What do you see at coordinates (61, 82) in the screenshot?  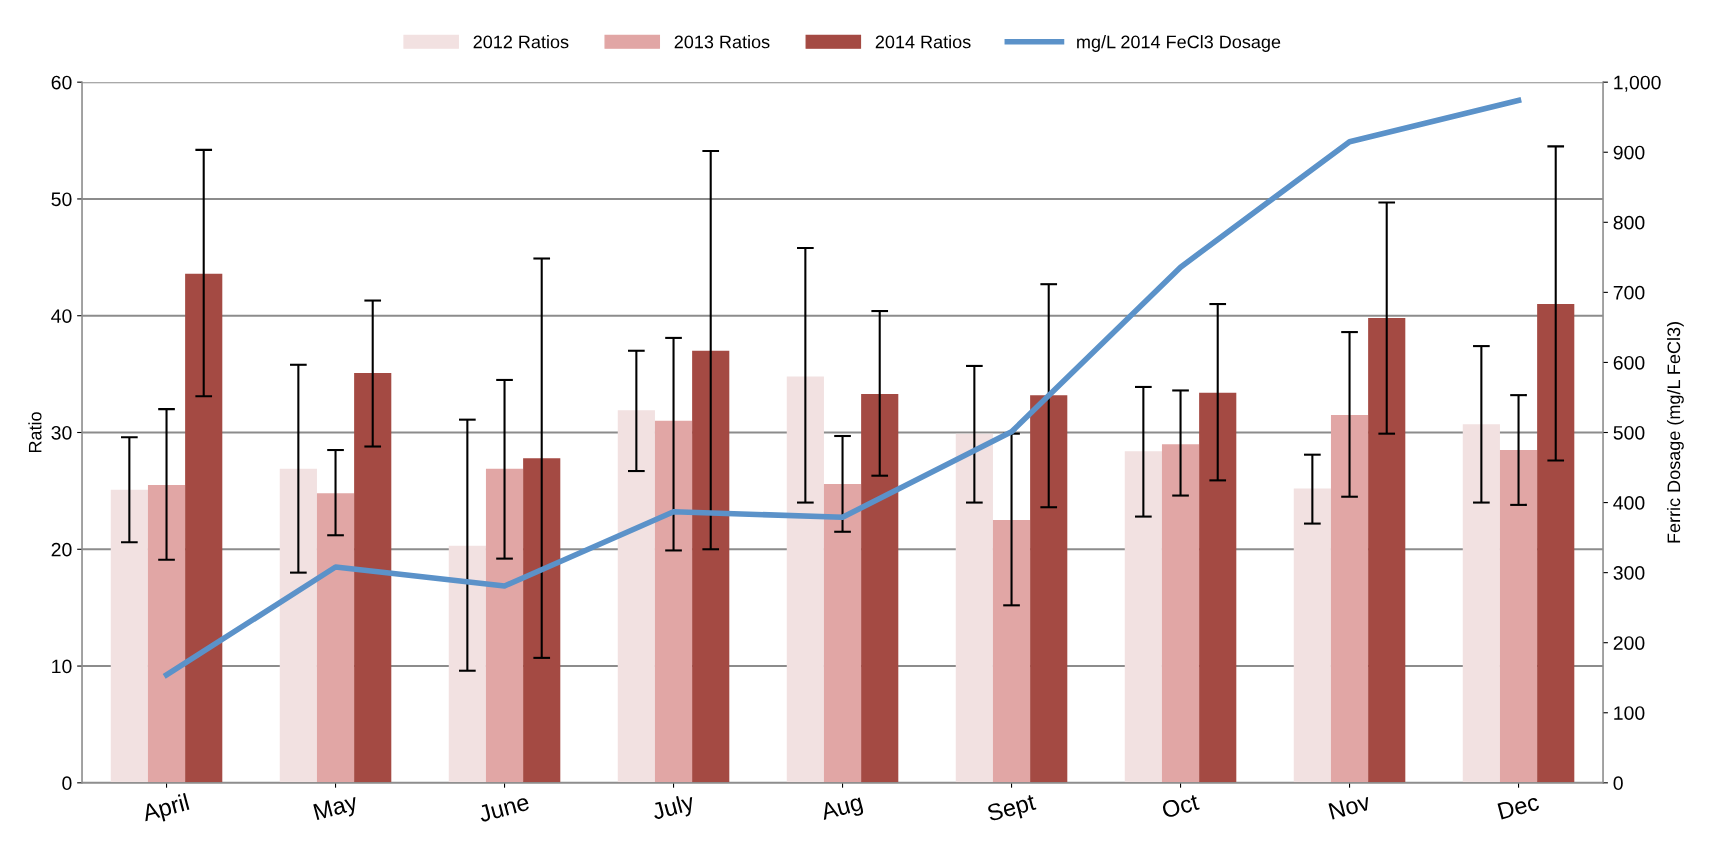 I see `y-tick-label: 60` at bounding box center [61, 82].